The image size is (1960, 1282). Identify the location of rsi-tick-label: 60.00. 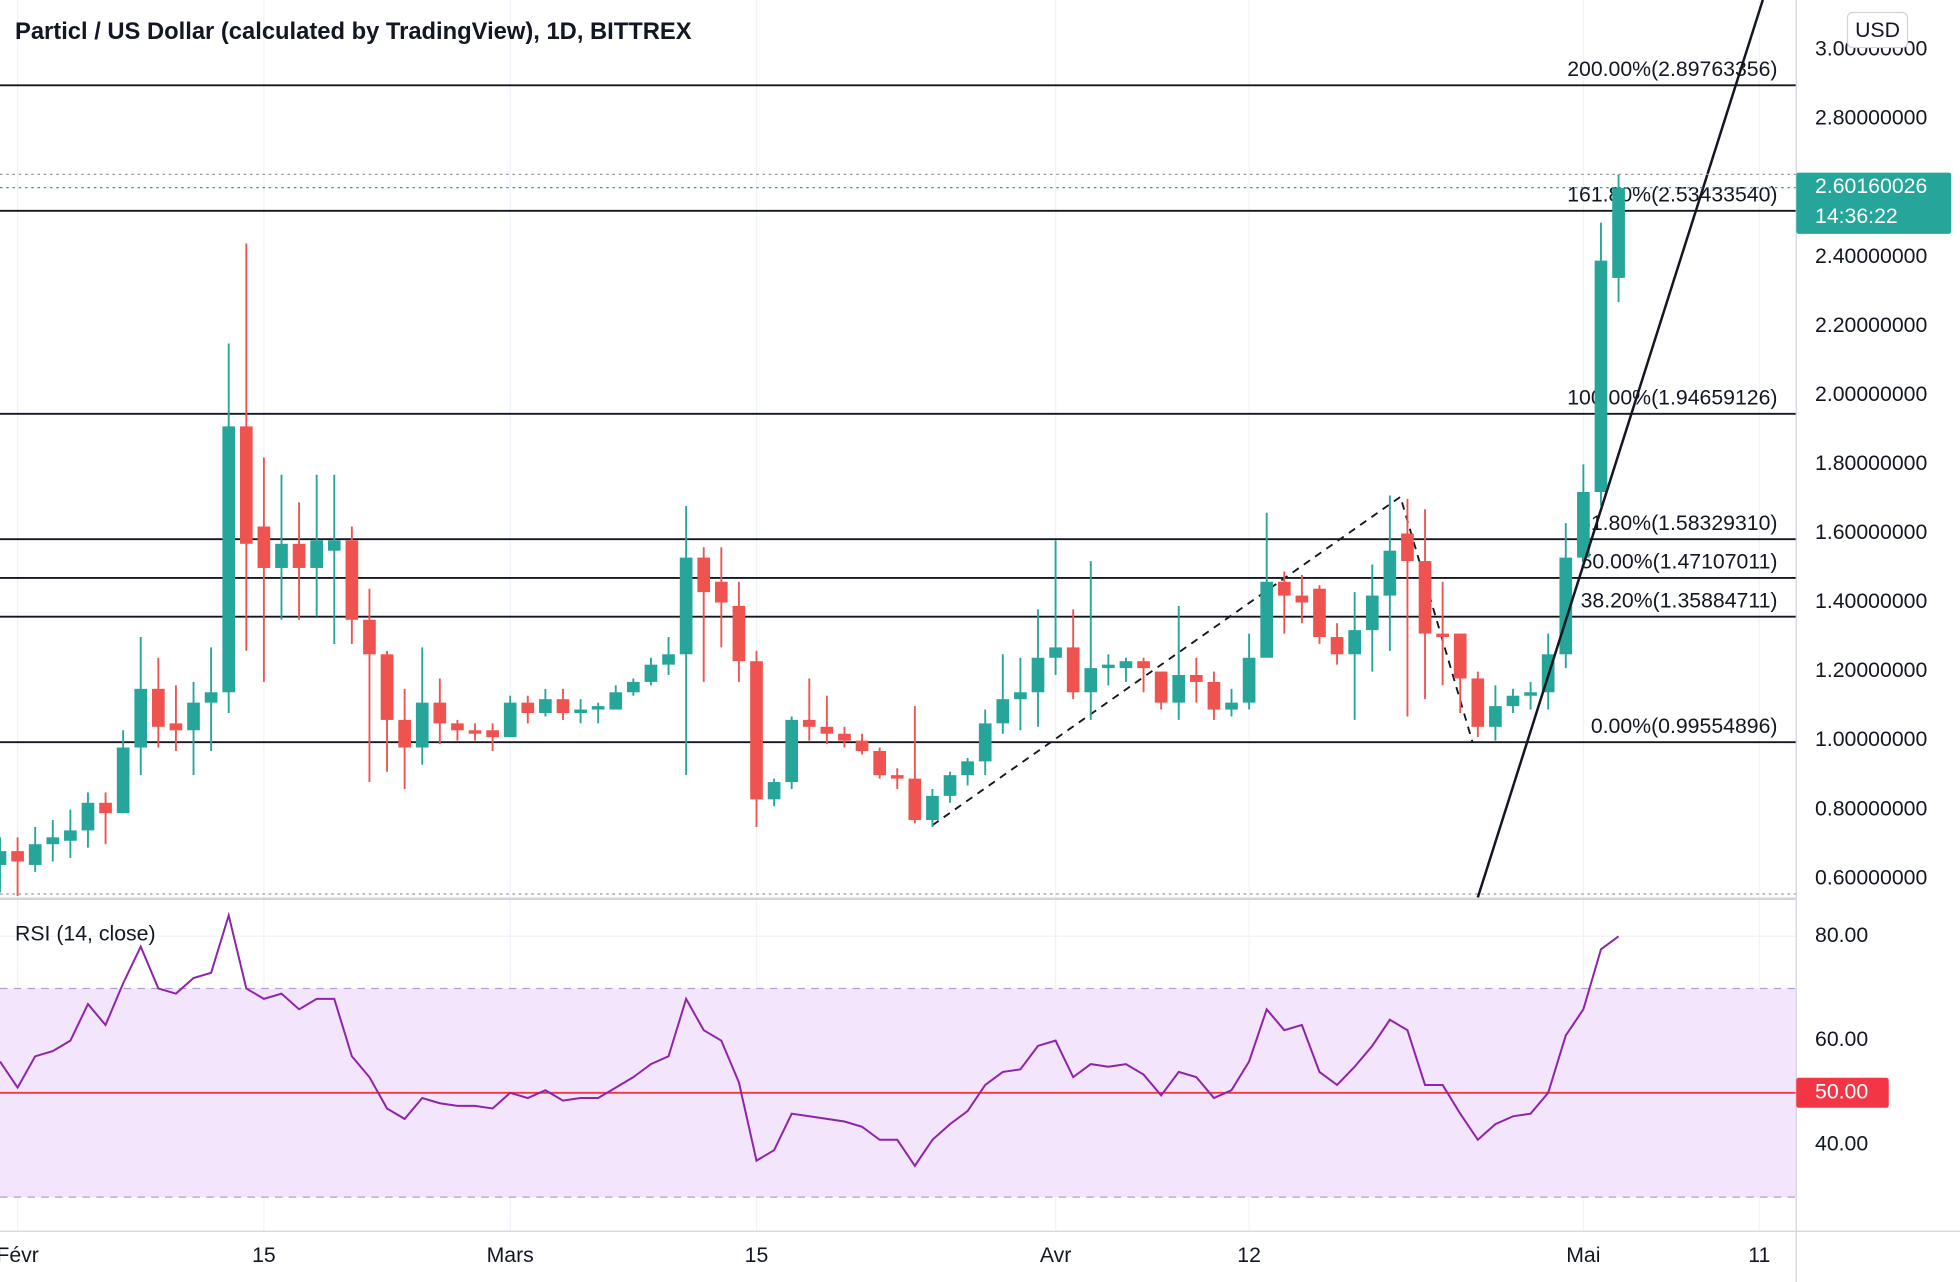
(1841, 1039).